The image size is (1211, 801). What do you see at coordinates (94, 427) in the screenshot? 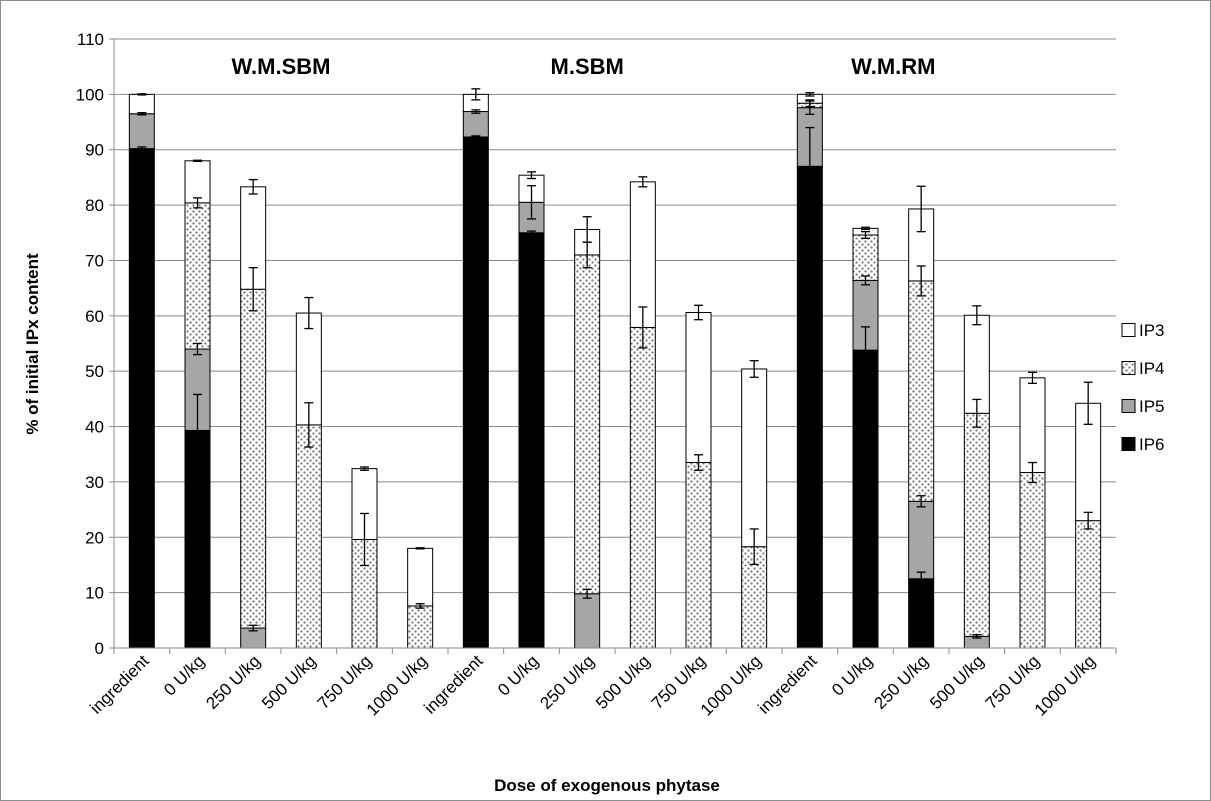
I see `y-tick-label: 40` at bounding box center [94, 427].